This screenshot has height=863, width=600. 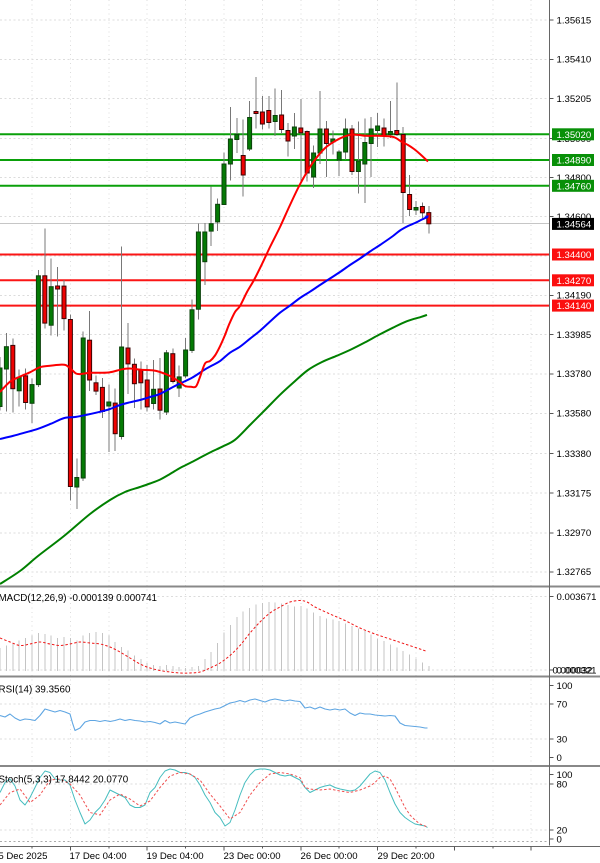 What do you see at coordinates (574, 296) in the screenshot?
I see `svg-text: 1.34190` at bounding box center [574, 296].